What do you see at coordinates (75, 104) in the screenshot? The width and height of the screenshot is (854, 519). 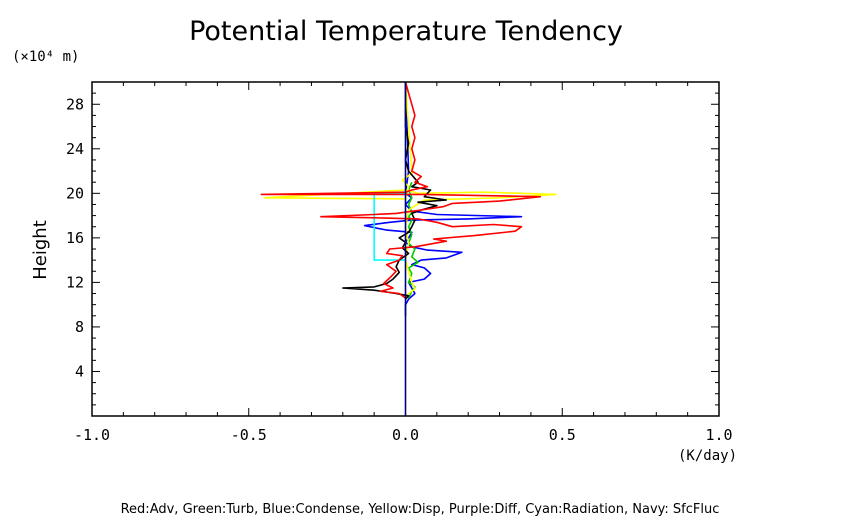 I see `y-tick-label: 28` at bounding box center [75, 104].